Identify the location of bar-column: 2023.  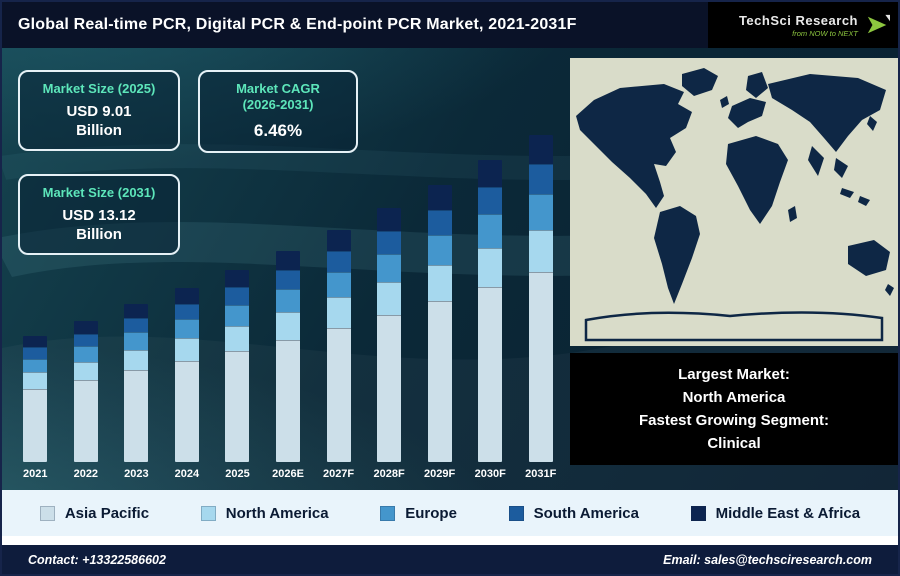
(136, 282).